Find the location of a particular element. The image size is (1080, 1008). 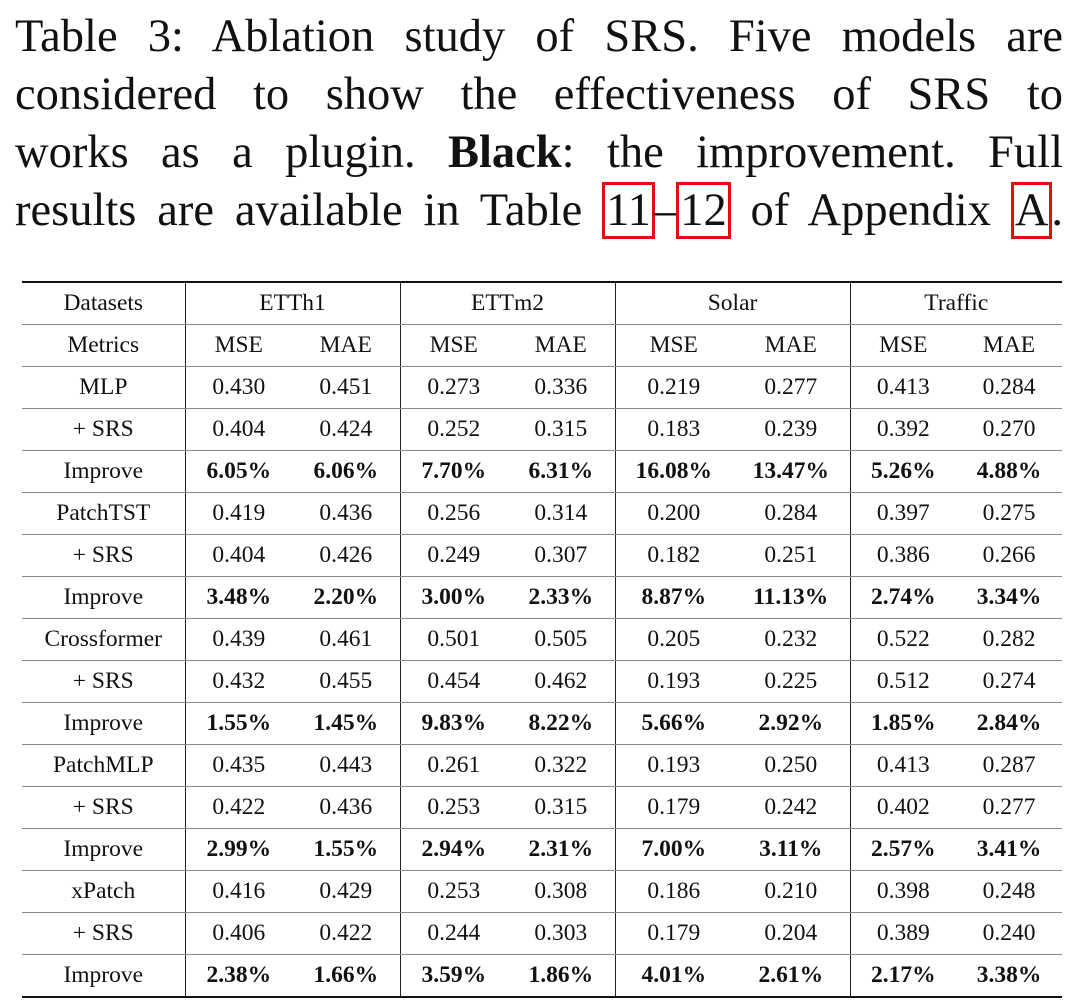

table-cell: 3.41% is located at coordinates (1009, 849).